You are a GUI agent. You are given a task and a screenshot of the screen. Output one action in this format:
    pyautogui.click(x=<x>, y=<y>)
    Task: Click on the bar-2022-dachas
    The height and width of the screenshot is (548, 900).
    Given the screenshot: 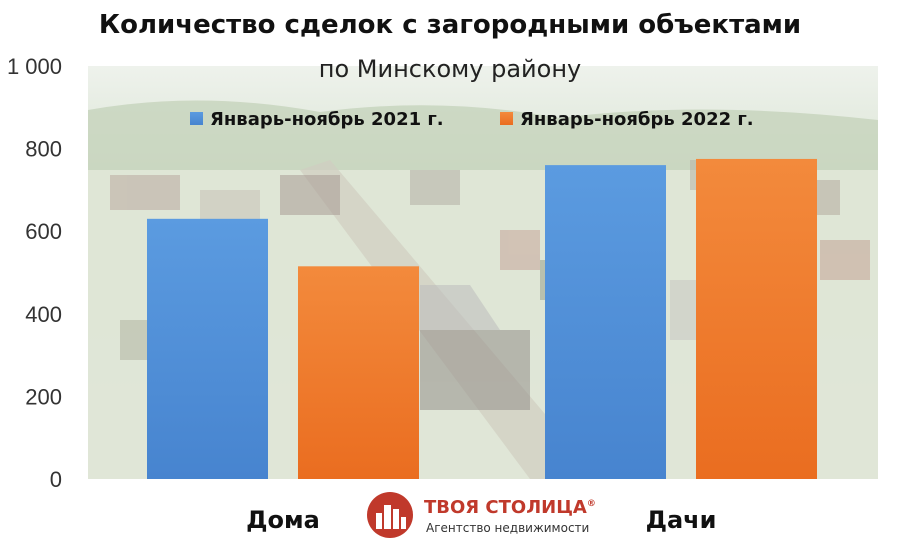 What is the action you would take?
    pyautogui.click(x=756, y=319)
    